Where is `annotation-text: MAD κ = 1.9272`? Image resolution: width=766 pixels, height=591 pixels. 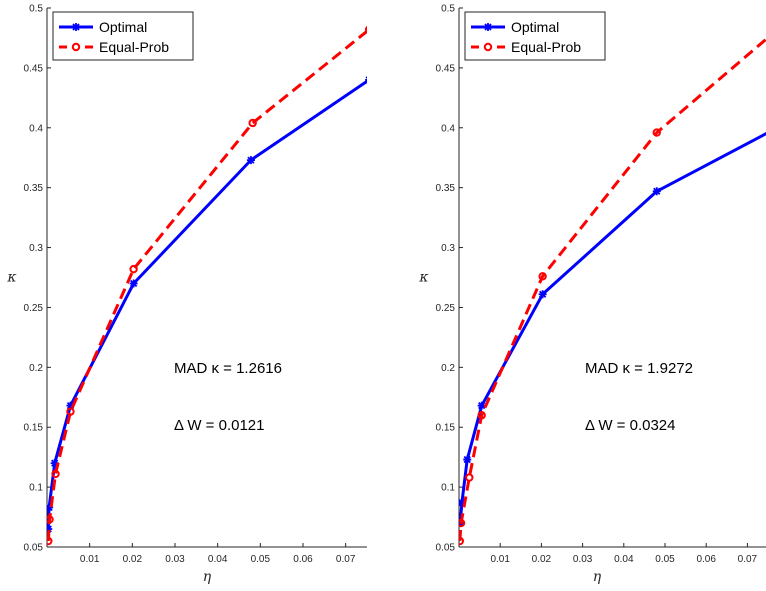 annotation-text: MAD κ = 1.9272 is located at coordinates (639, 368).